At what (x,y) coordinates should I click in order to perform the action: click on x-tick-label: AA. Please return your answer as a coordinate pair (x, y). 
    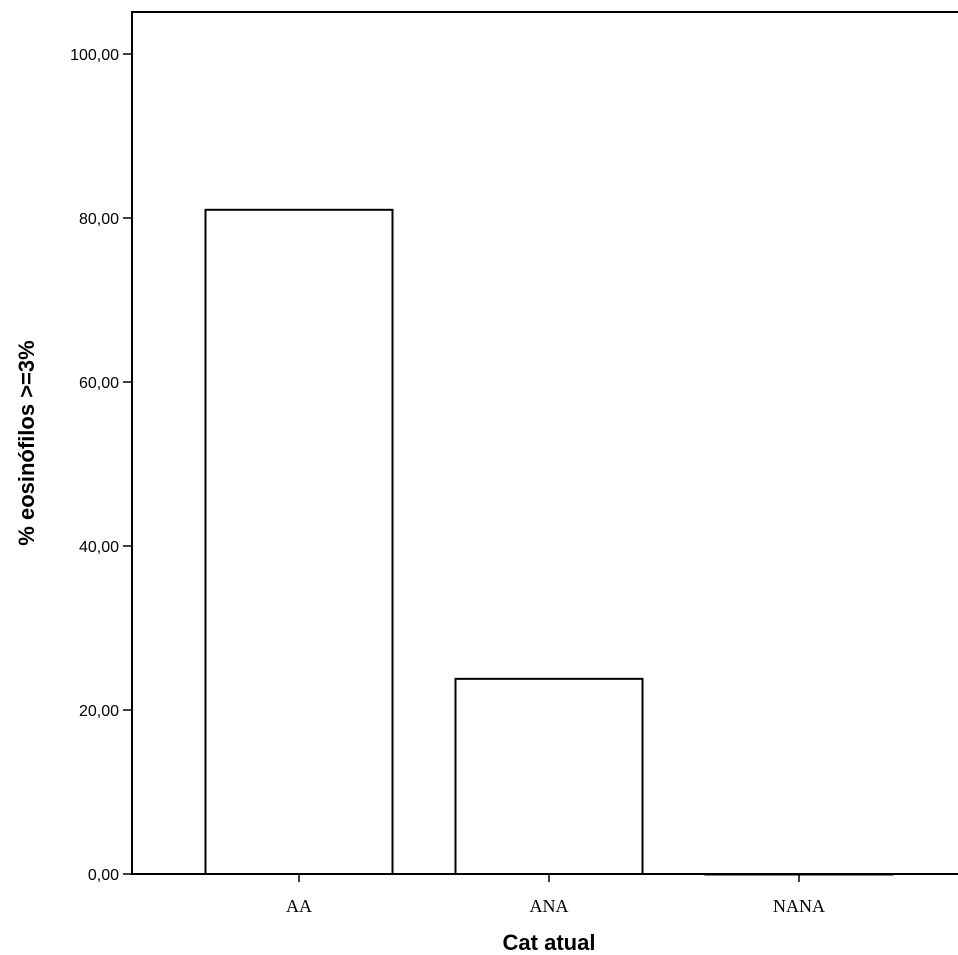
    Looking at the image, I should click on (299, 906).